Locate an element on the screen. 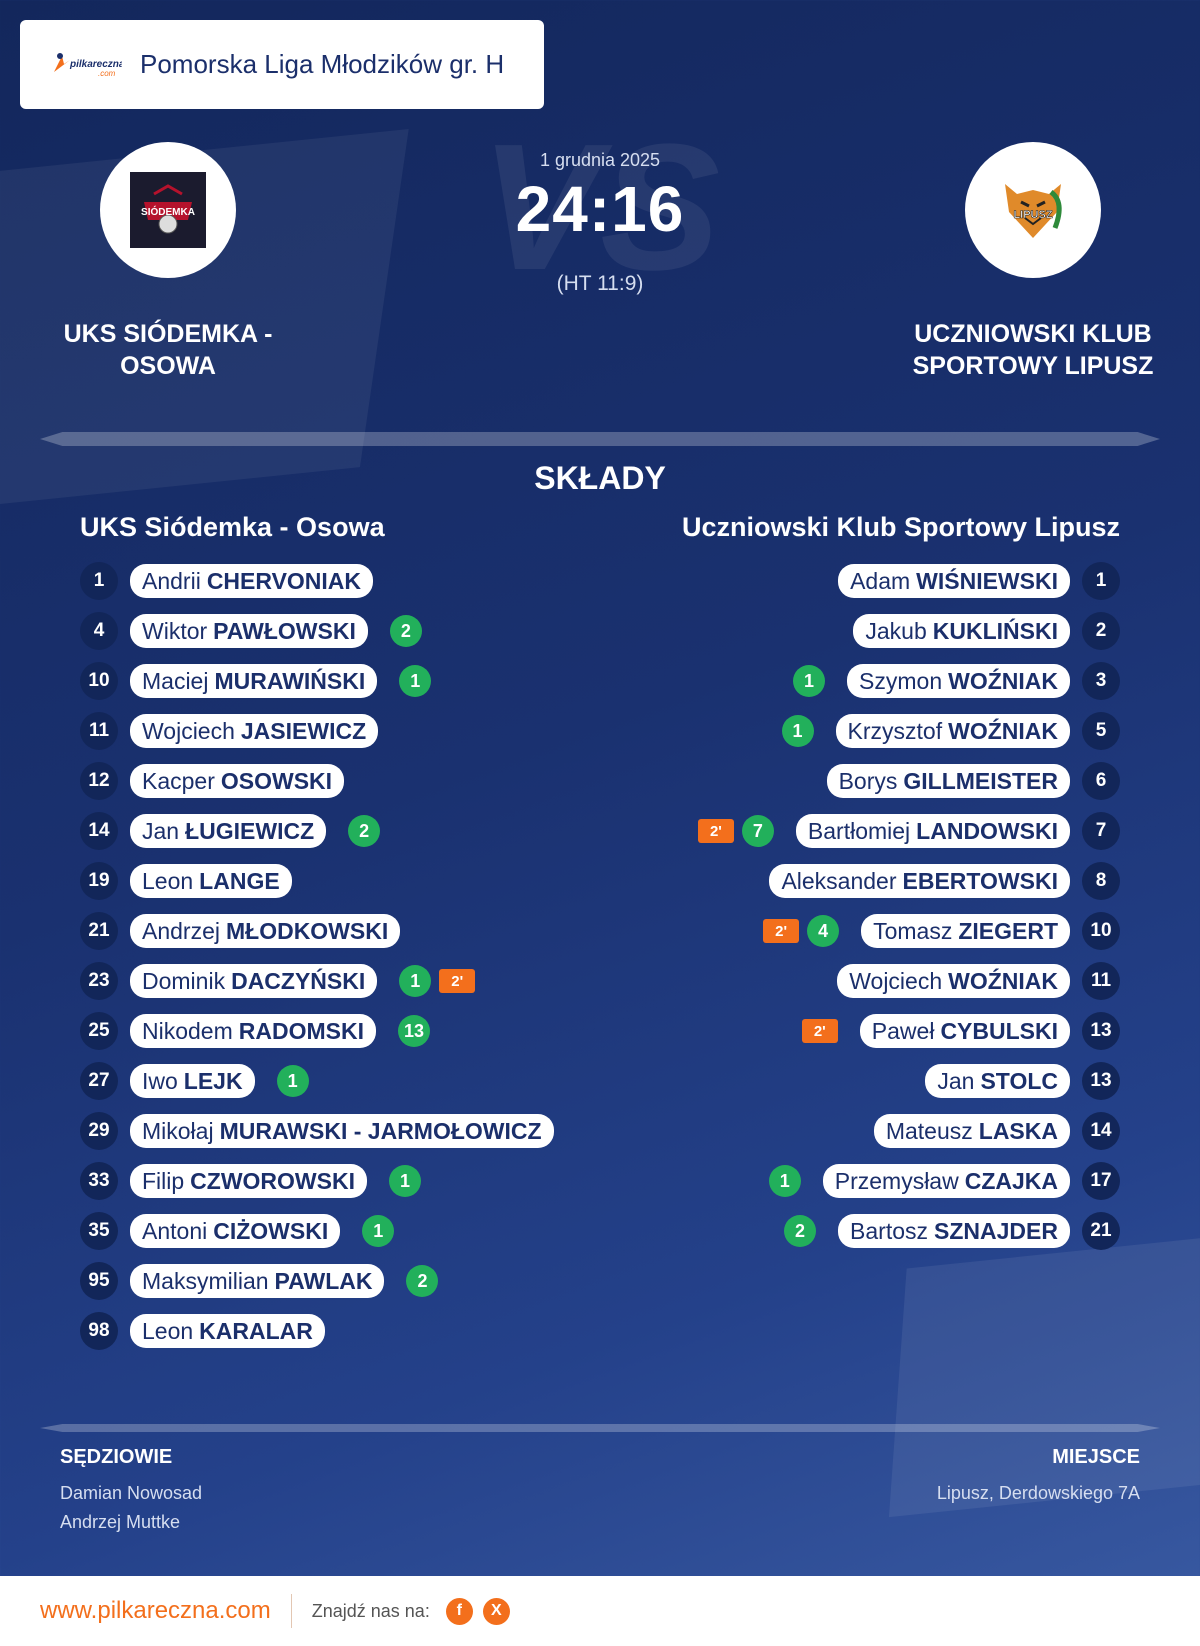 This screenshot has width=1200, height=1646. player-last-name: MURAWSKI - JARMOŁOWICZ is located at coordinates (380, 1130).